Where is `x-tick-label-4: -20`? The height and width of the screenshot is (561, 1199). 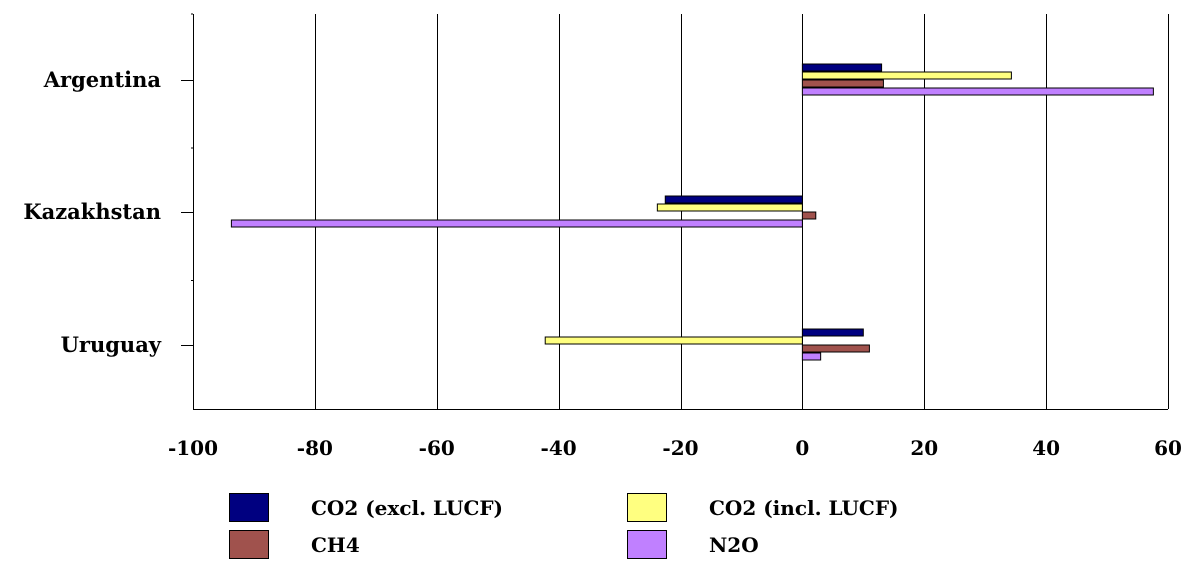
x-tick-label-4: -20 is located at coordinates (680, 448).